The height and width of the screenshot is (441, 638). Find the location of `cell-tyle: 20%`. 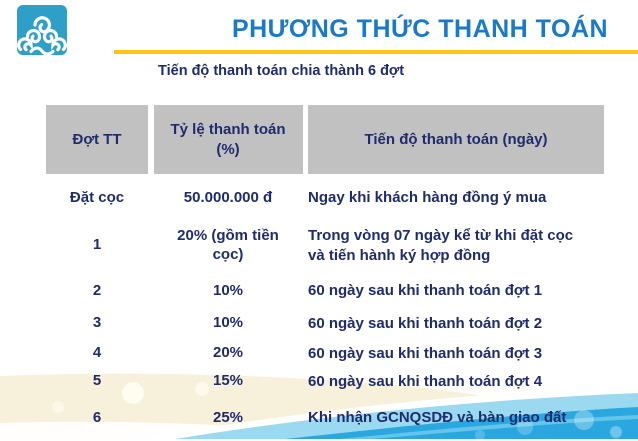

cell-tyle: 20% is located at coordinates (228, 353).